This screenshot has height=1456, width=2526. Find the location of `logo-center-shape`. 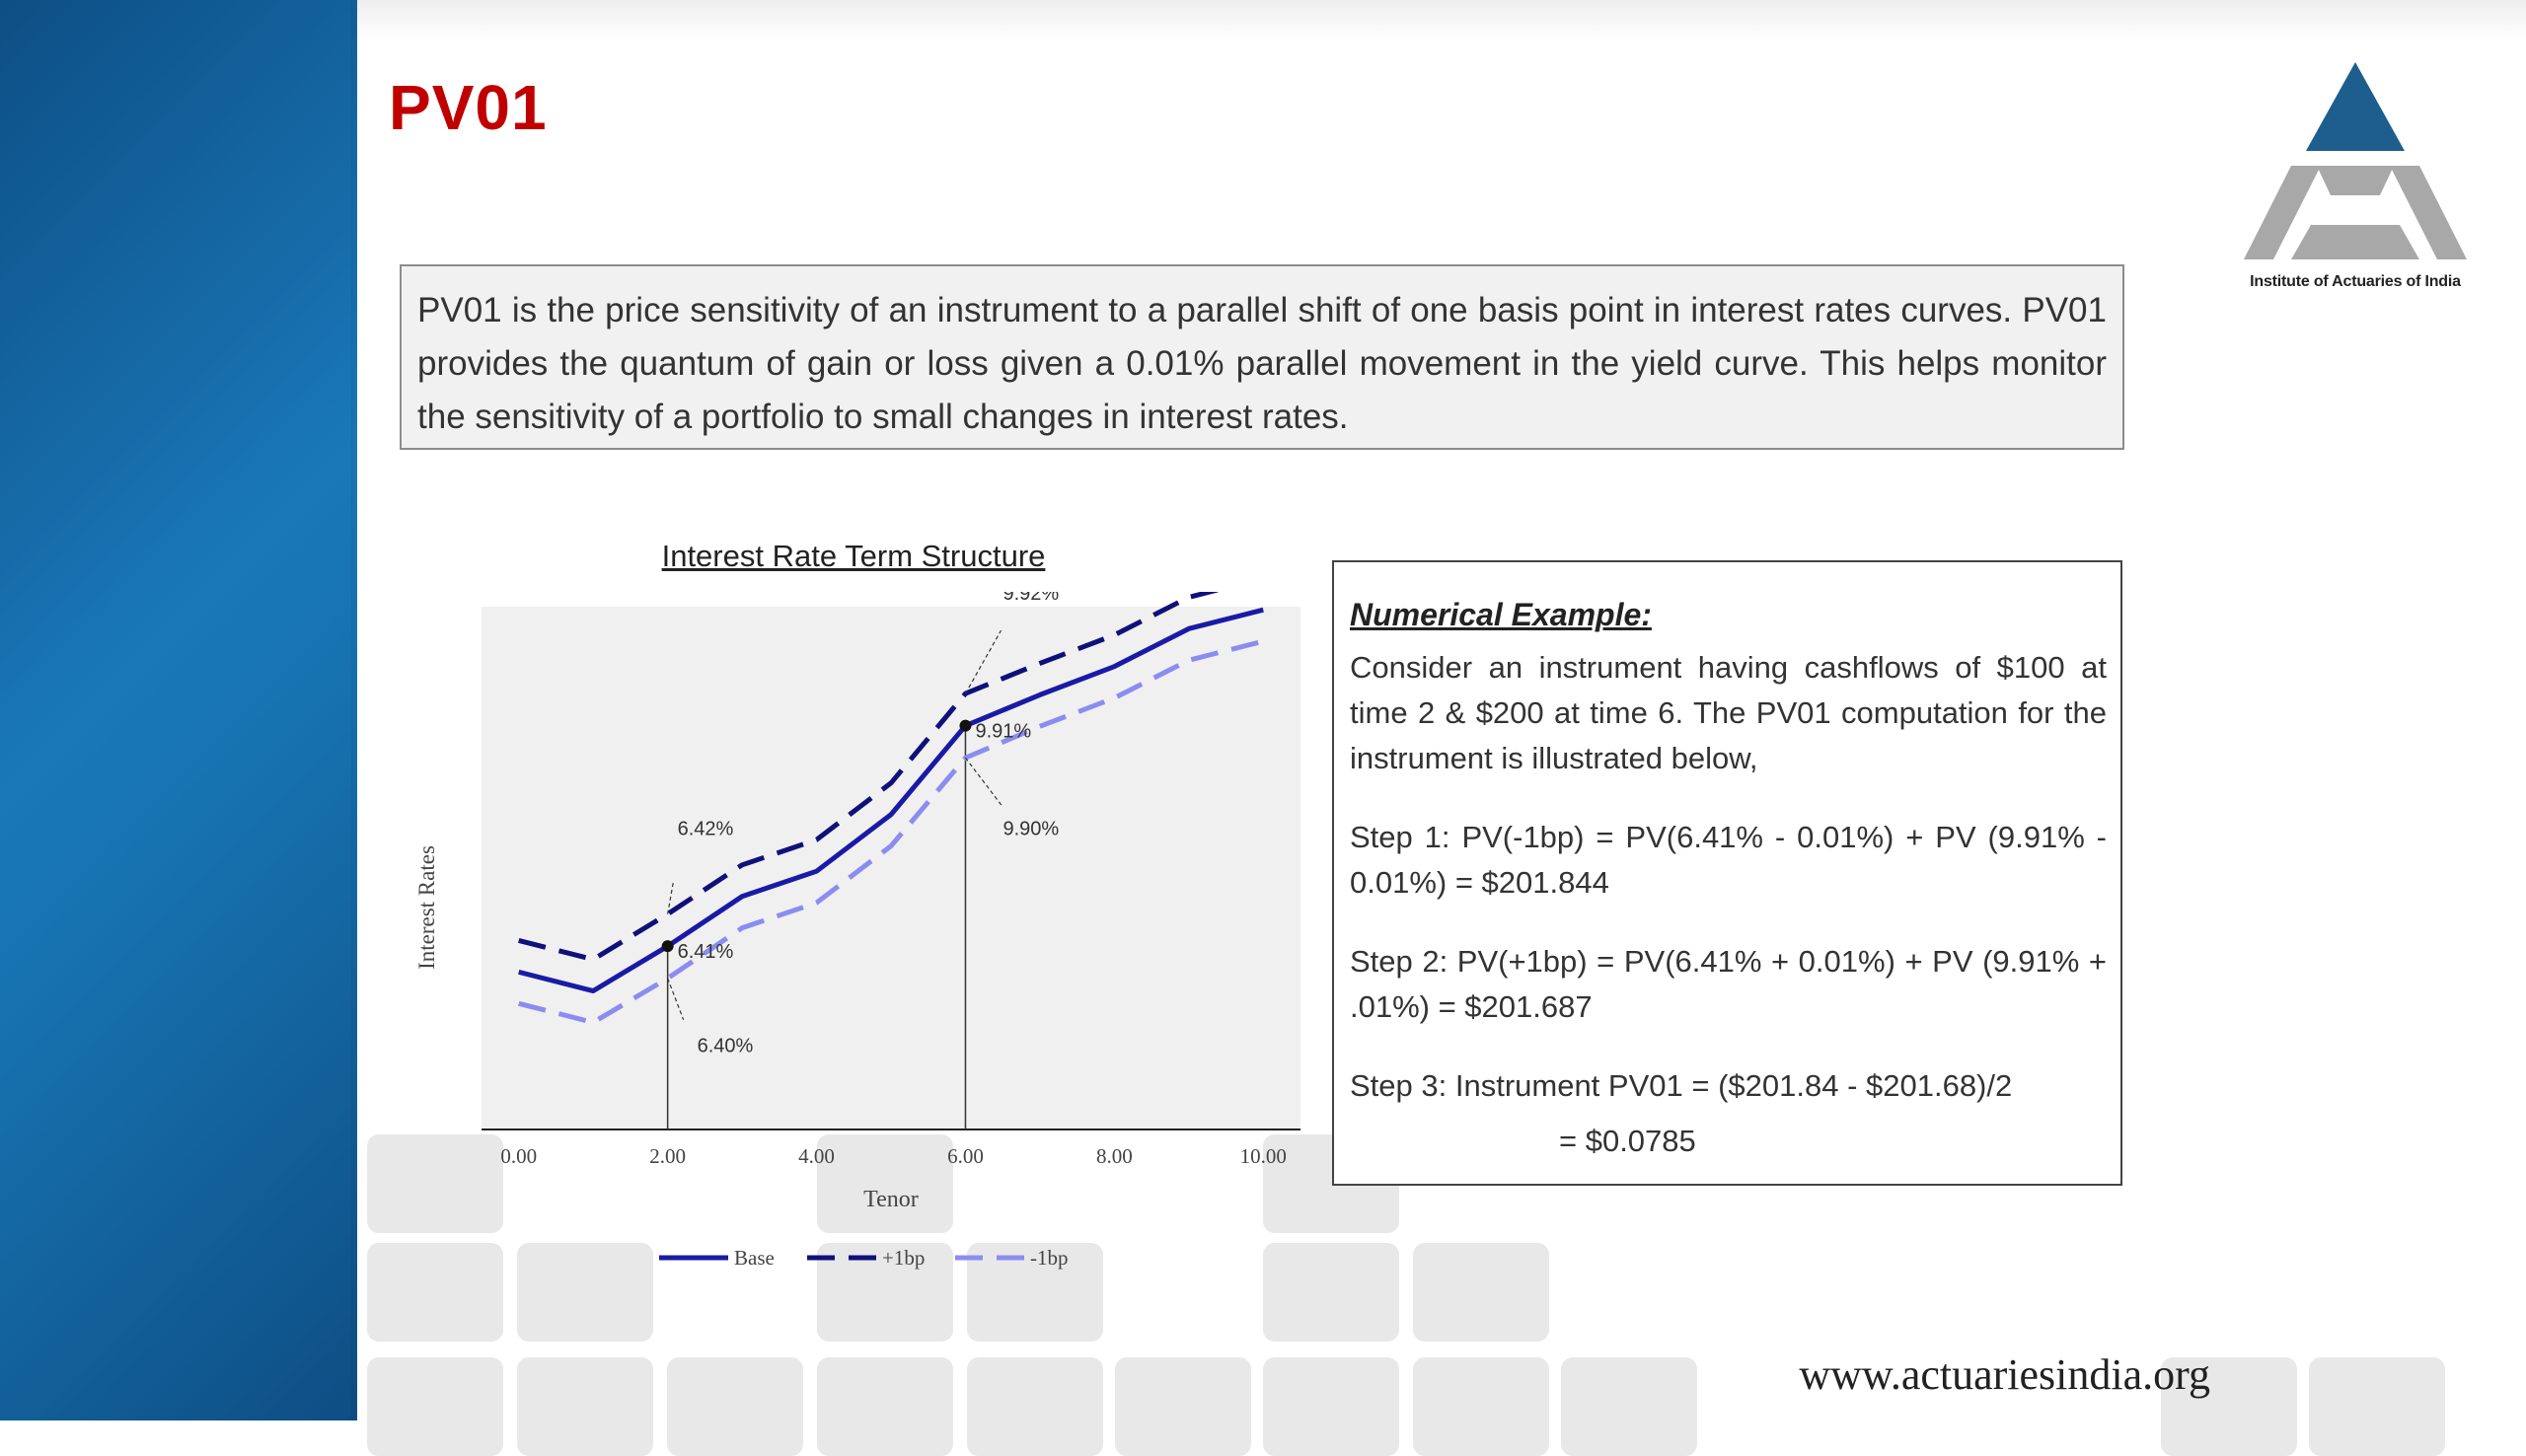

logo-center-shape is located at coordinates (2355, 180).